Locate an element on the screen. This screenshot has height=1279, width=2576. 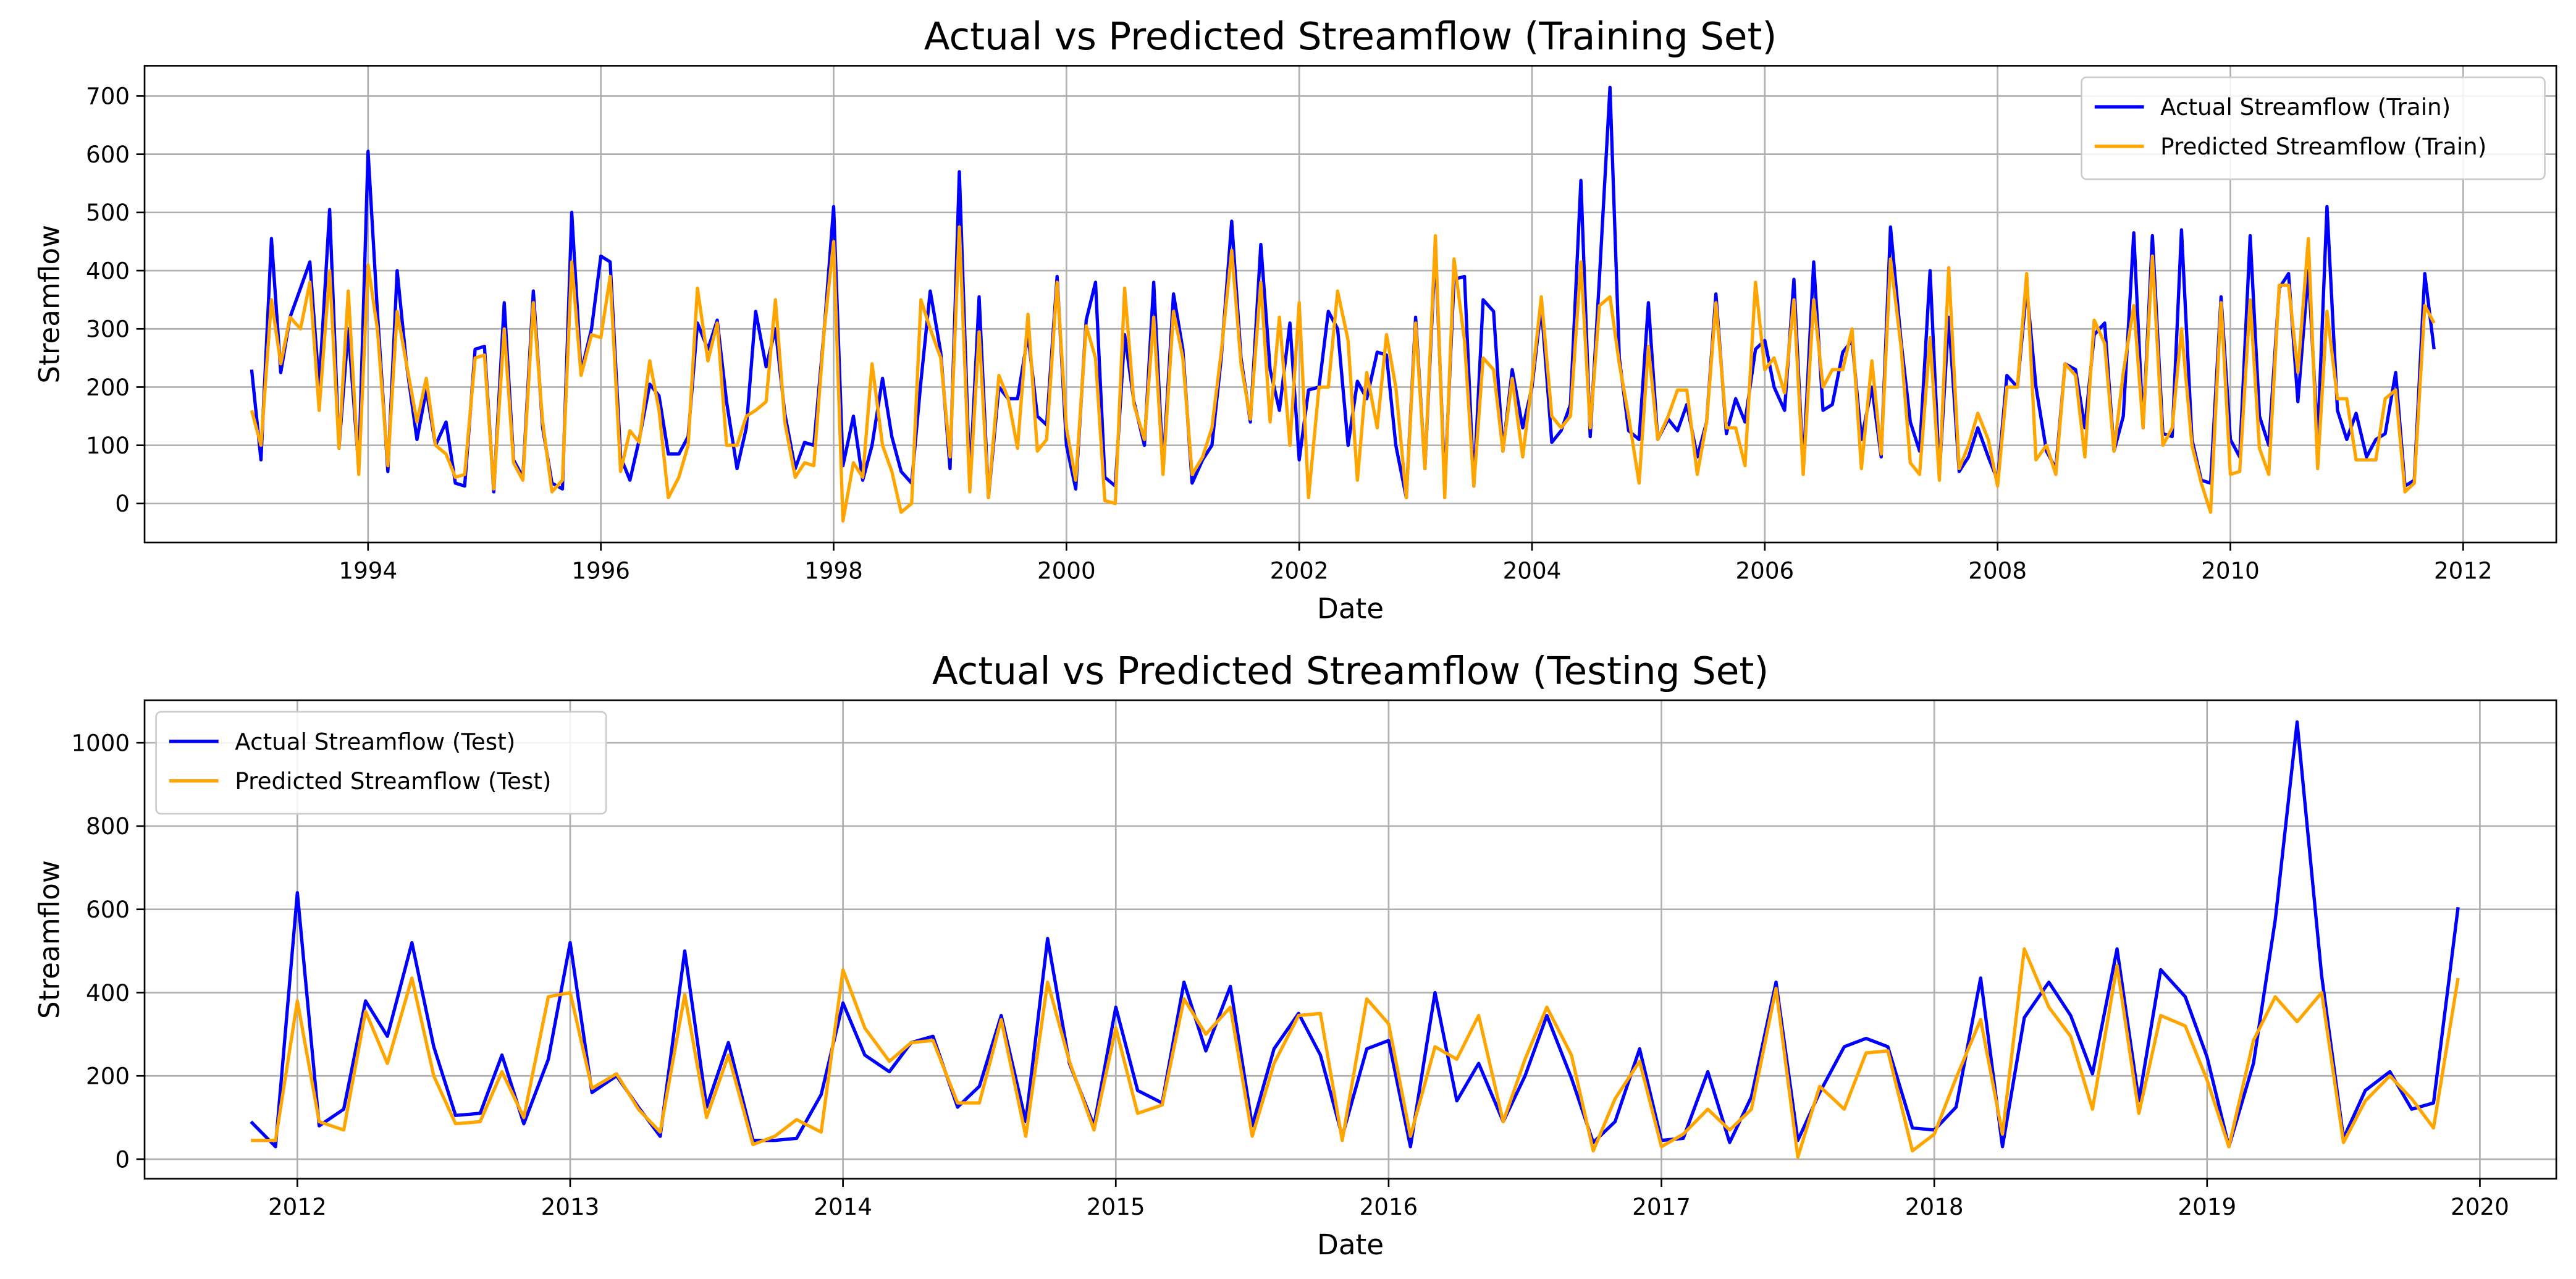
x-tick-label: 2008 is located at coordinates (1997, 571).